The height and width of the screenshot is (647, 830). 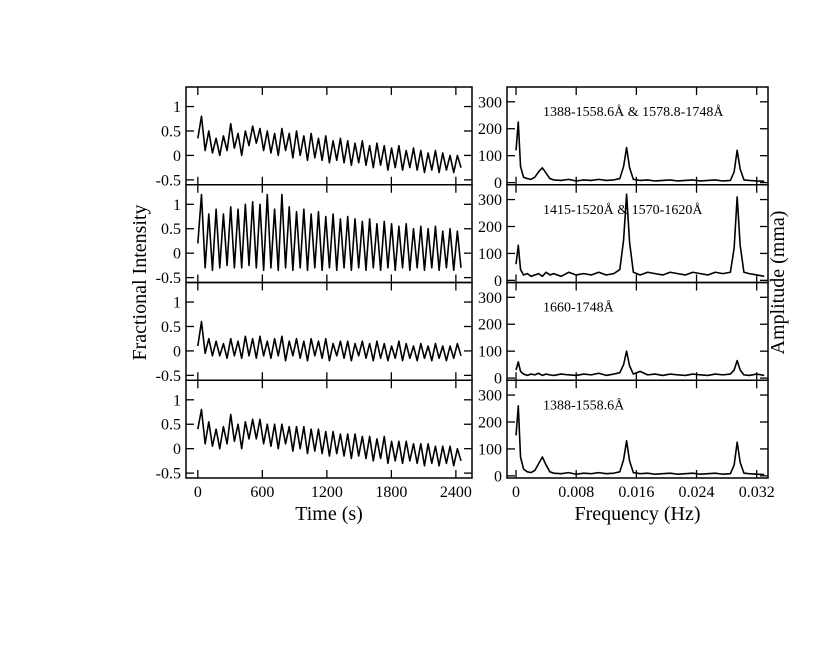 I want to click on y-axis-label: Amplitude (mma), so click(x=778, y=283).